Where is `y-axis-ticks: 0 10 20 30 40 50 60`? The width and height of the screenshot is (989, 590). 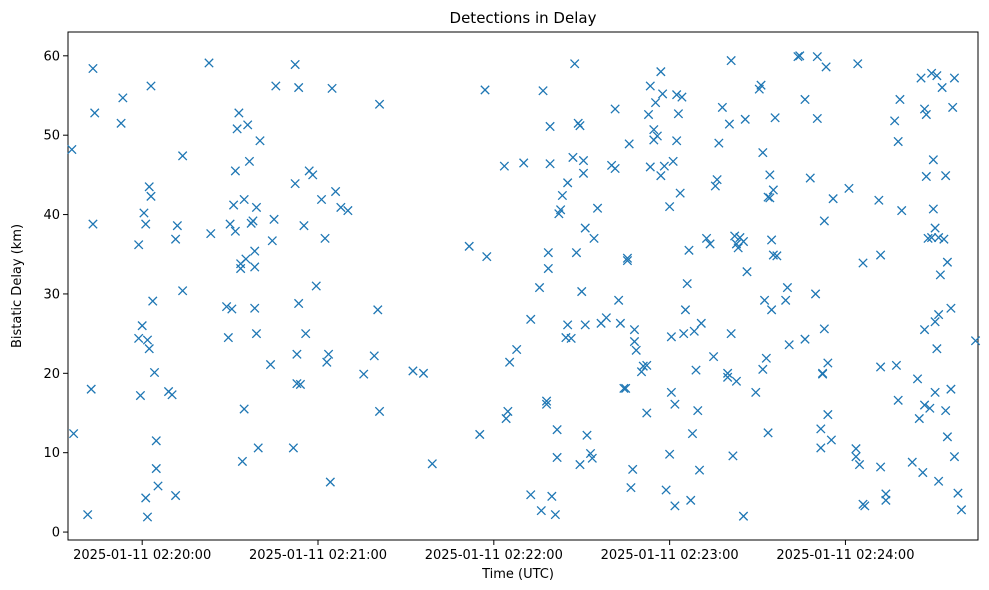
y-axis-ticks: 0 10 20 30 40 50 60 is located at coordinates (55, 295).